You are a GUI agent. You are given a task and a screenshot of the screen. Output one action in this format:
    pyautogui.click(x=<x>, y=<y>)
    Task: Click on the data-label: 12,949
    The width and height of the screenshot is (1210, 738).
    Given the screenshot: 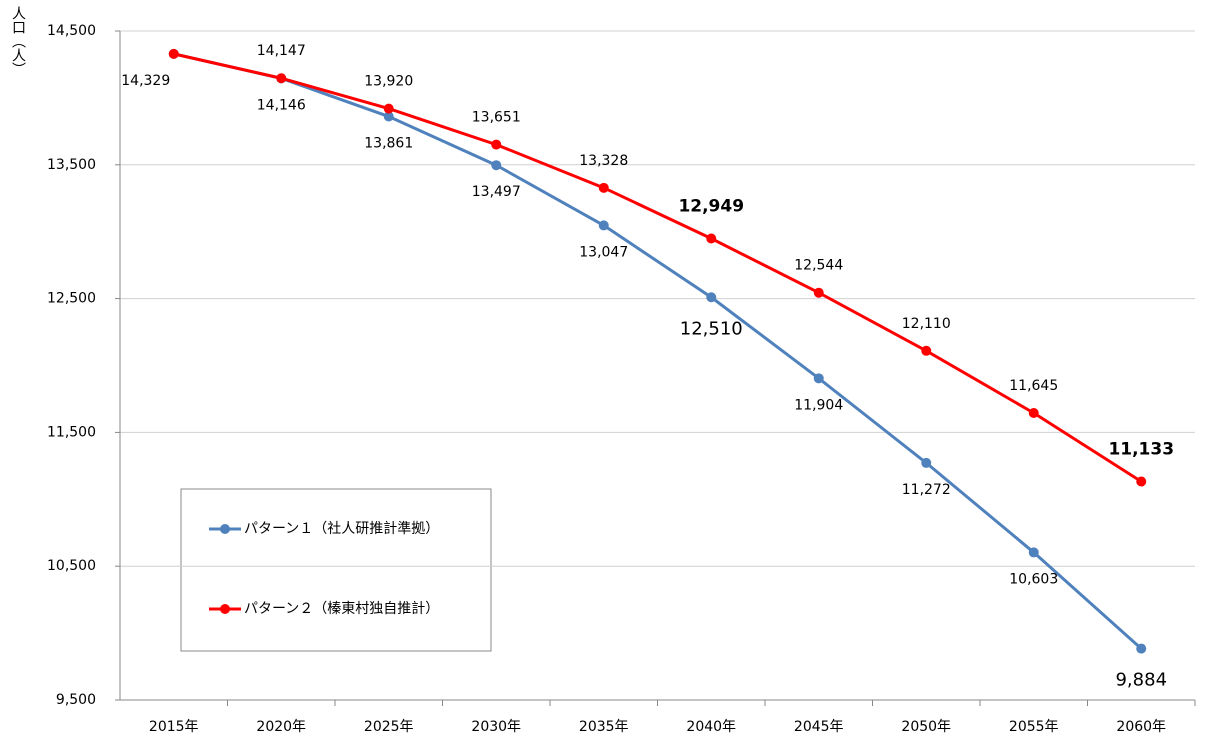 What is the action you would take?
    pyautogui.click(x=711, y=207)
    